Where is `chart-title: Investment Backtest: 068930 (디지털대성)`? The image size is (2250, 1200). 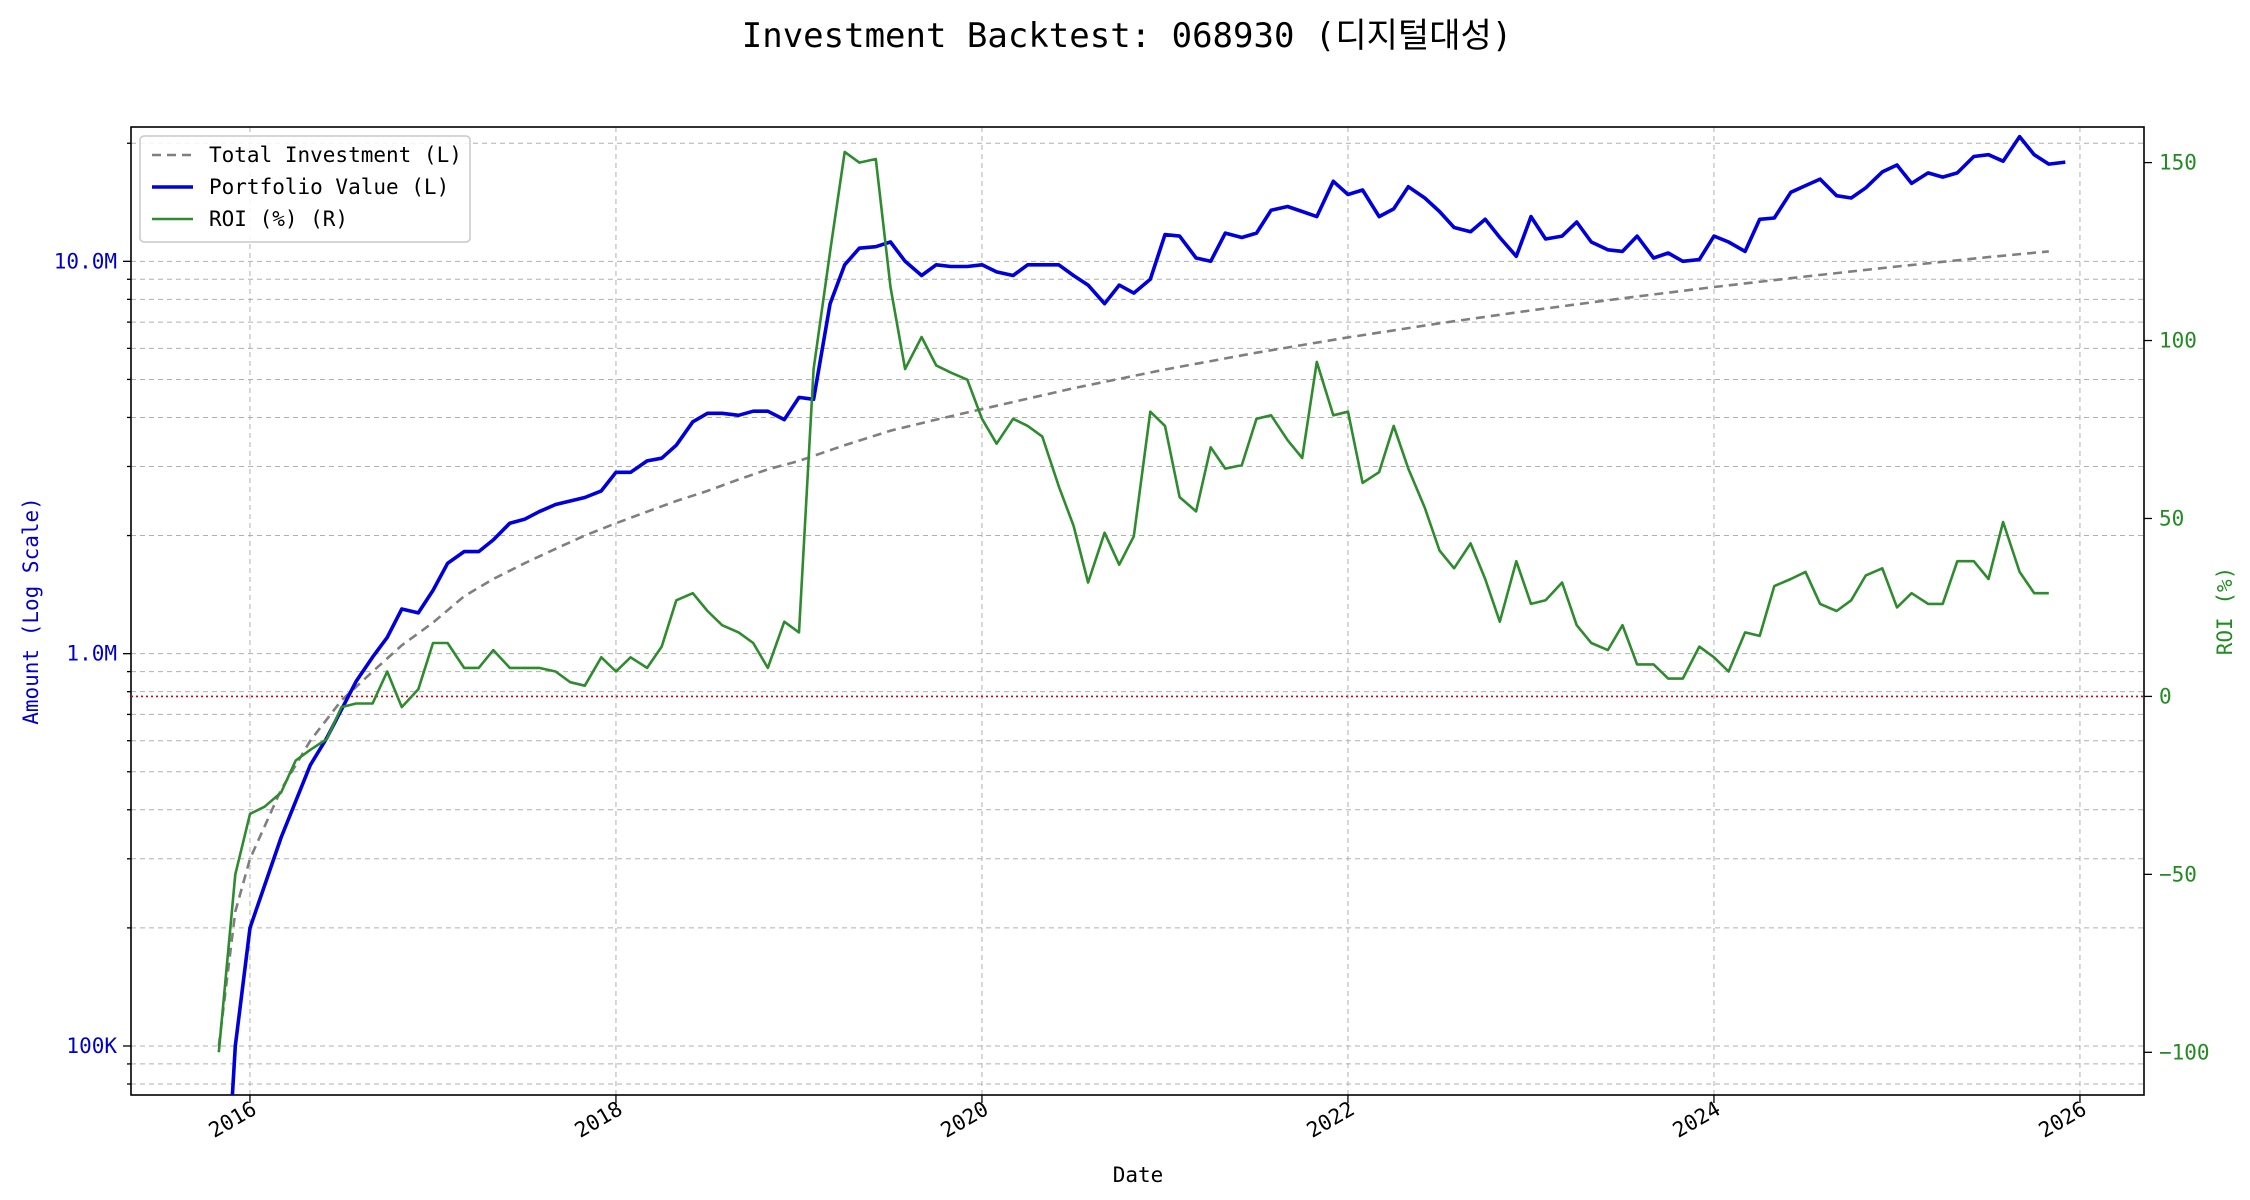
chart-title: Investment Backtest: 068930 (디지털대성) is located at coordinates (1127, 36).